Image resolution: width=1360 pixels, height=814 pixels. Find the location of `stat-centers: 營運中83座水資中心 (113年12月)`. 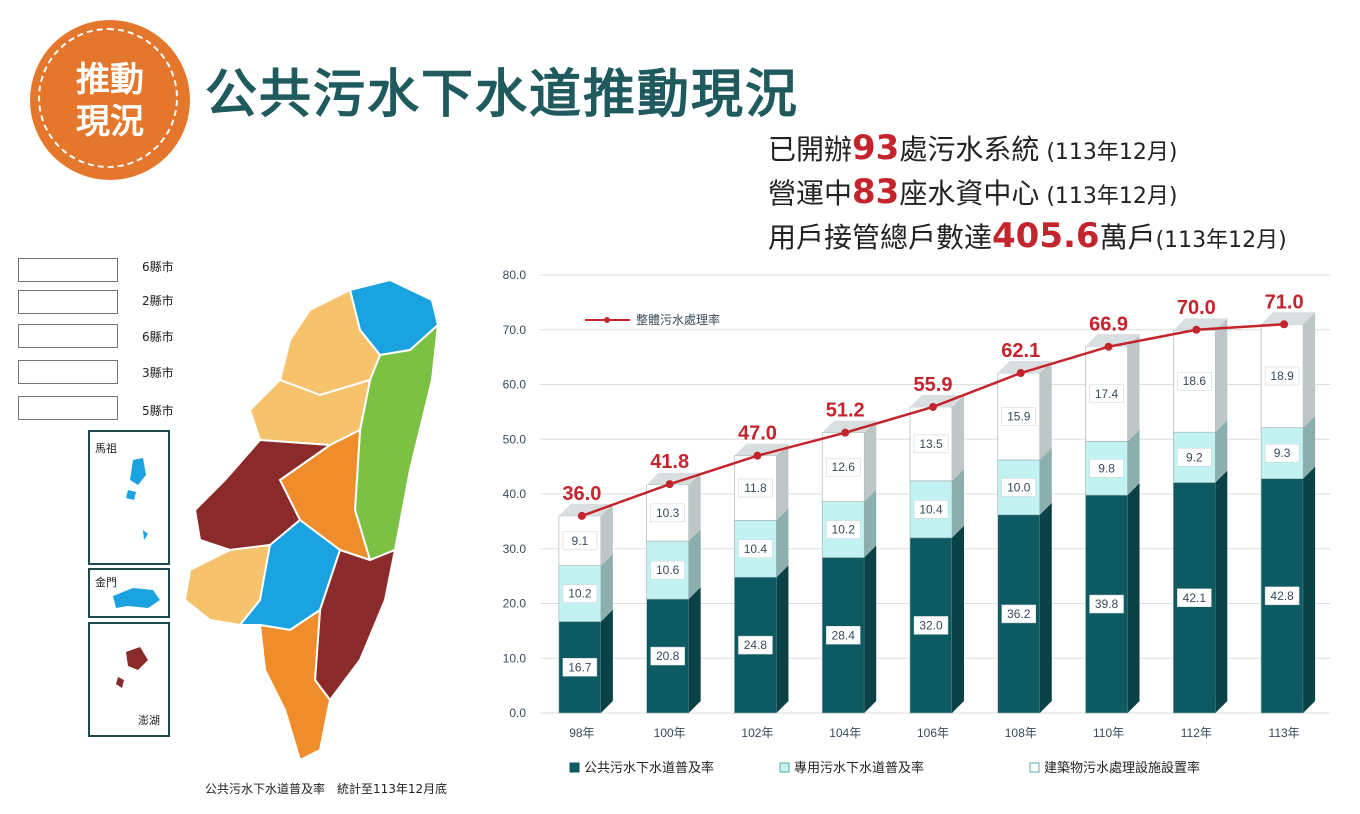

stat-centers: 營運中83座水資中心 (113年12月) is located at coordinates (973, 192).